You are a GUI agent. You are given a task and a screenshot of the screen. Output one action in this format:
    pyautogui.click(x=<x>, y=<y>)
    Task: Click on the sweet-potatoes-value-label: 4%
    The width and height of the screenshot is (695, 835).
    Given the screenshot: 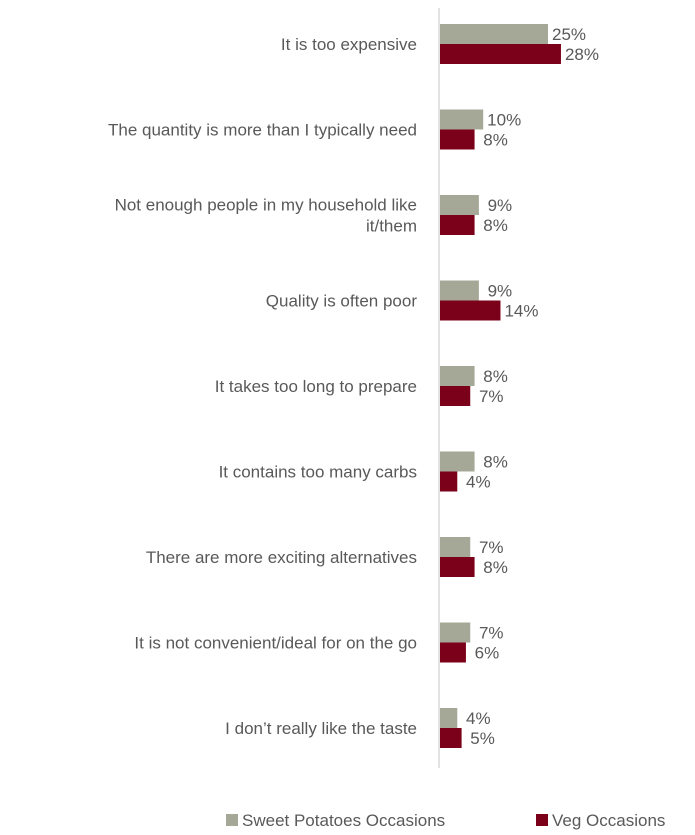 What is the action you would take?
    pyautogui.click(x=478, y=718)
    